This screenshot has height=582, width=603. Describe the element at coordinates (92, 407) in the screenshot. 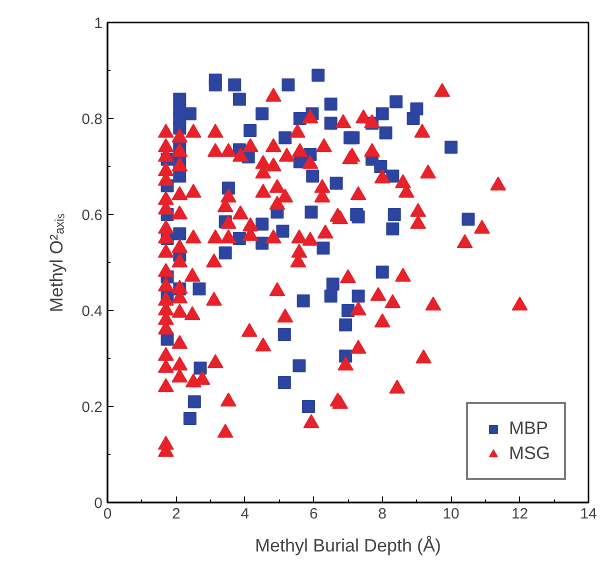

I see `y-tick-label: 0.2` at that location.